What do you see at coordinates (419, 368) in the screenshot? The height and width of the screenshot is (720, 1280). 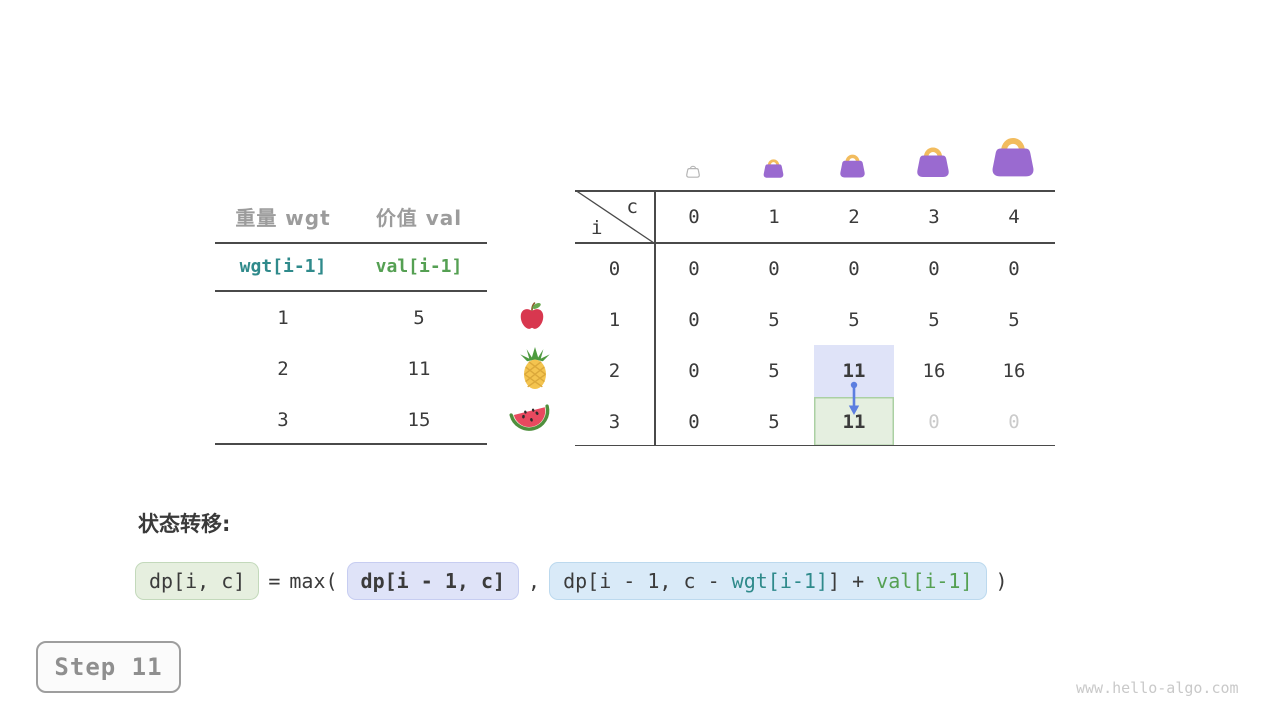 I see `item-value: 11` at bounding box center [419, 368].